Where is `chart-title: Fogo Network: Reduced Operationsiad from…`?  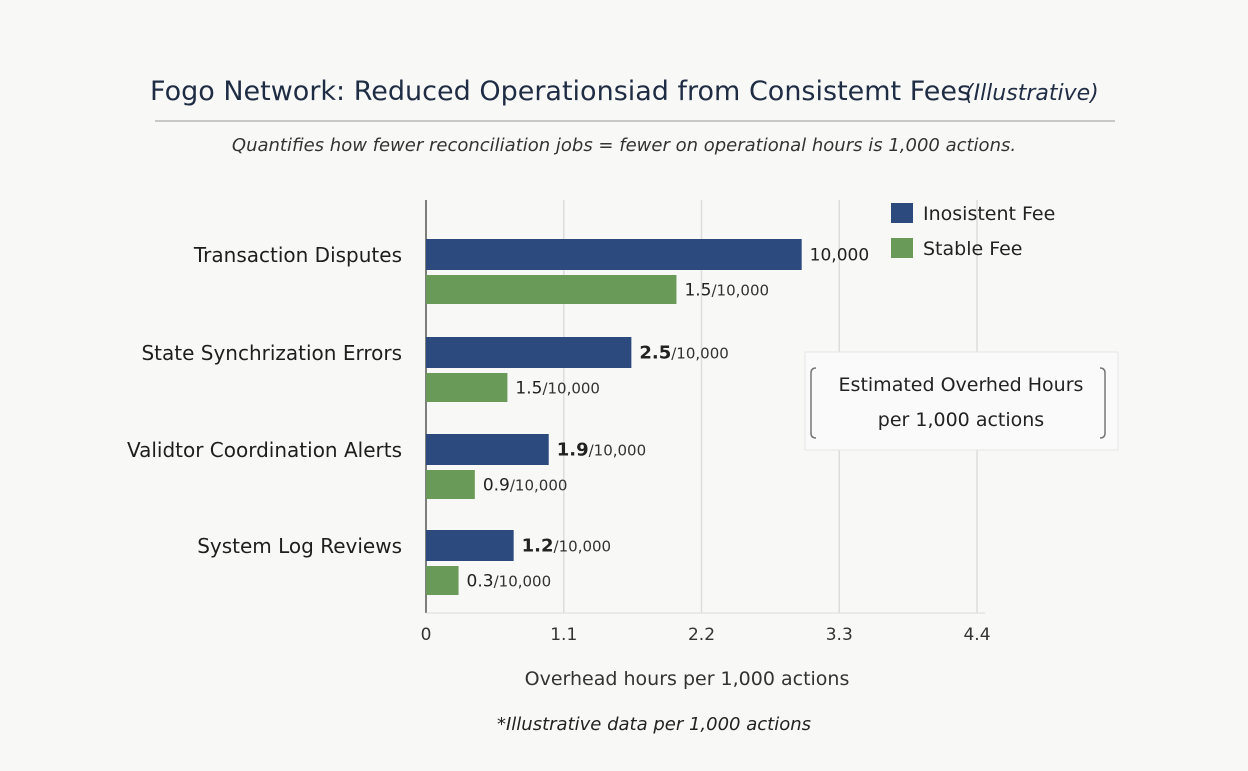
chart-title: Fogo Network: Reduced Operationsiad from… is located at coordinates (560, 91).